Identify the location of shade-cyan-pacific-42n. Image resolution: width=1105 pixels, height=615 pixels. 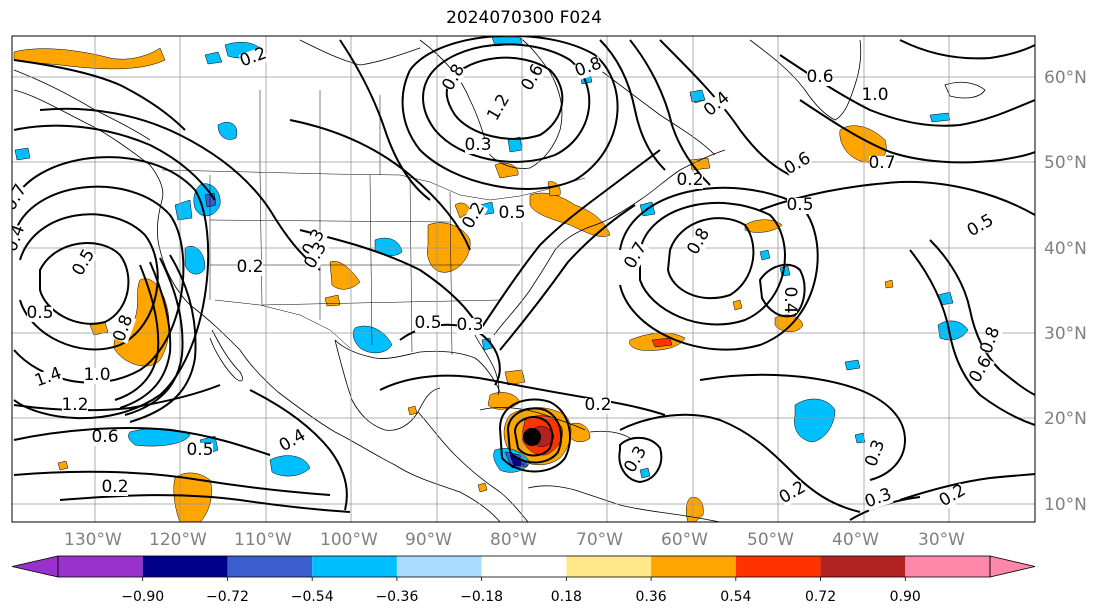
(22, 154).